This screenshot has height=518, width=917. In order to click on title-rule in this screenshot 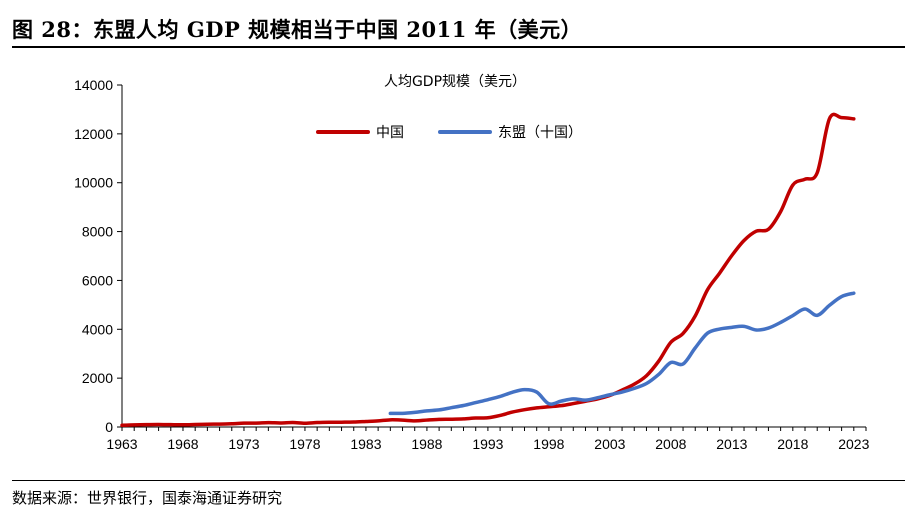, I will do `click(458, 47)`.